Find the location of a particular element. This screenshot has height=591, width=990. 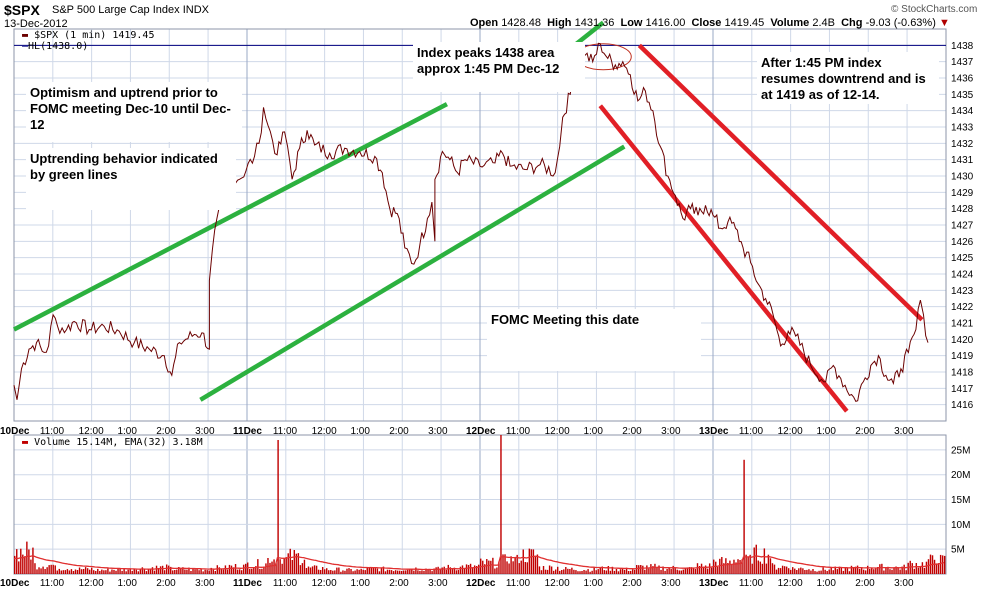

volume-x-tick-label: 2:00 is located at coordinates (632, 583).